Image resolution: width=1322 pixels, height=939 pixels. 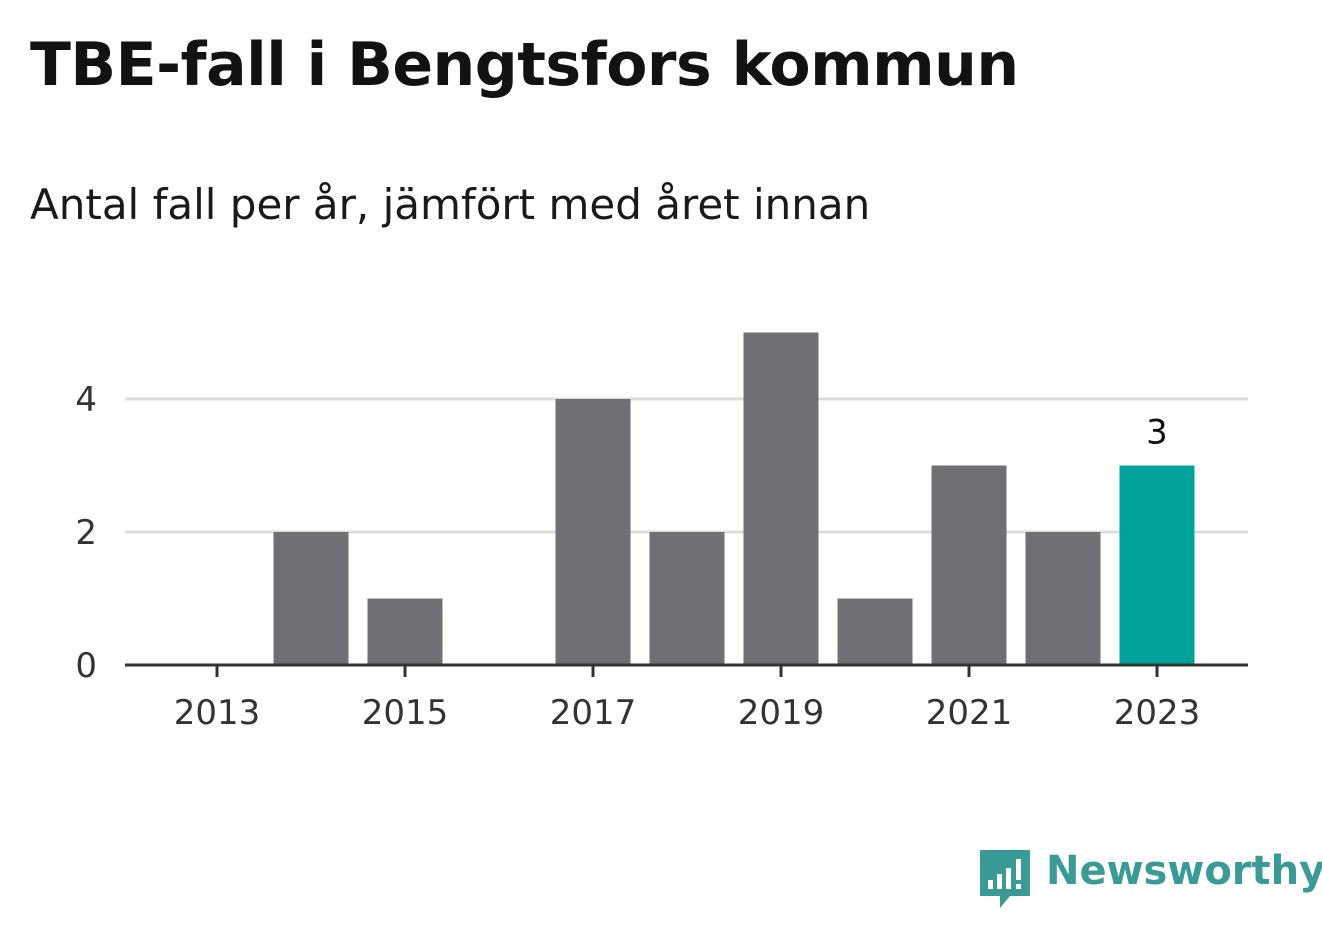 I want to click on x-axis, so click(x=686, y=670).